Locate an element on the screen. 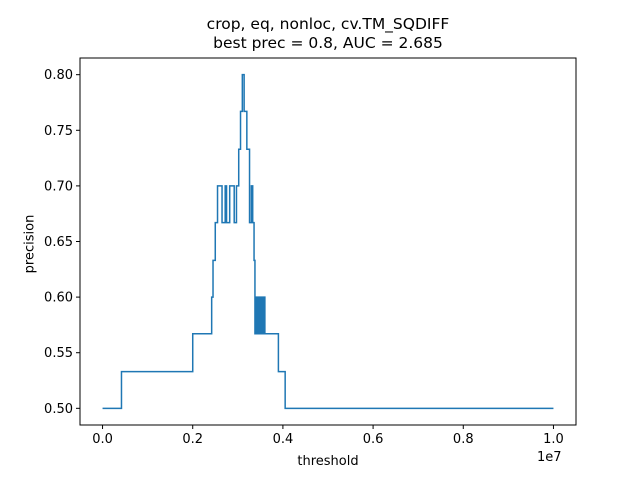  chart-title-line-2: best prec = 0.8, AUC = 2.685 is located at coordinates (328, 43).